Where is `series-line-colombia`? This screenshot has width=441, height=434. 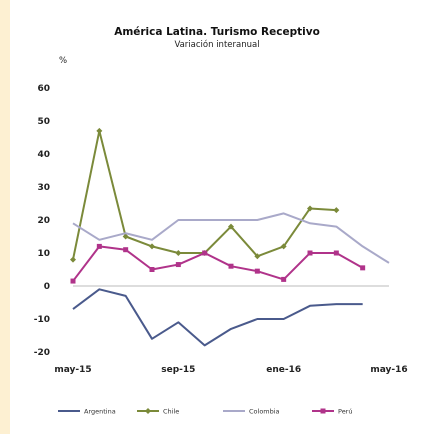
series-line-colombia is located at coordinates (231, 238).